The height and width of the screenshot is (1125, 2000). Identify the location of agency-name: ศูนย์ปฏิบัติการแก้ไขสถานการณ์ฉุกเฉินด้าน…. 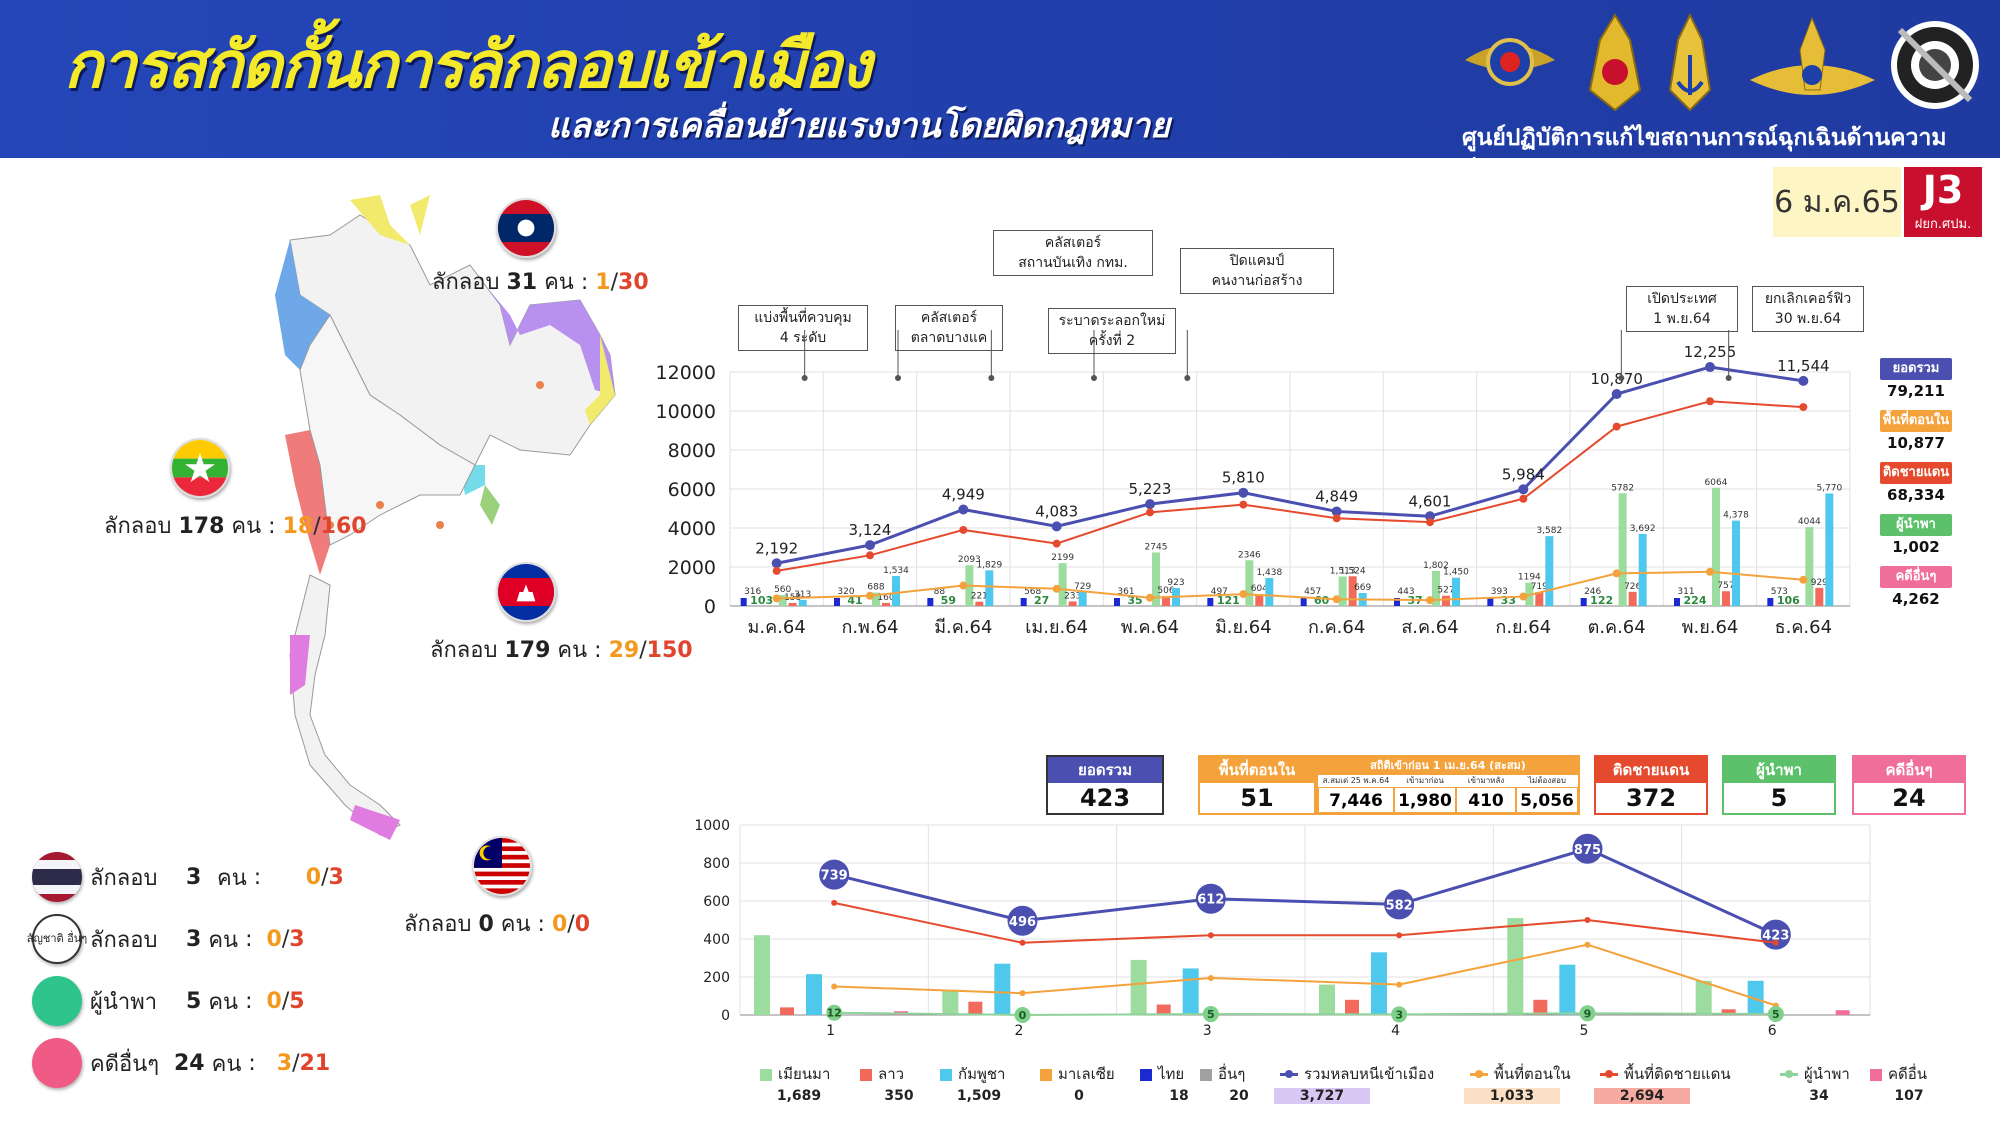
(1704, 156).